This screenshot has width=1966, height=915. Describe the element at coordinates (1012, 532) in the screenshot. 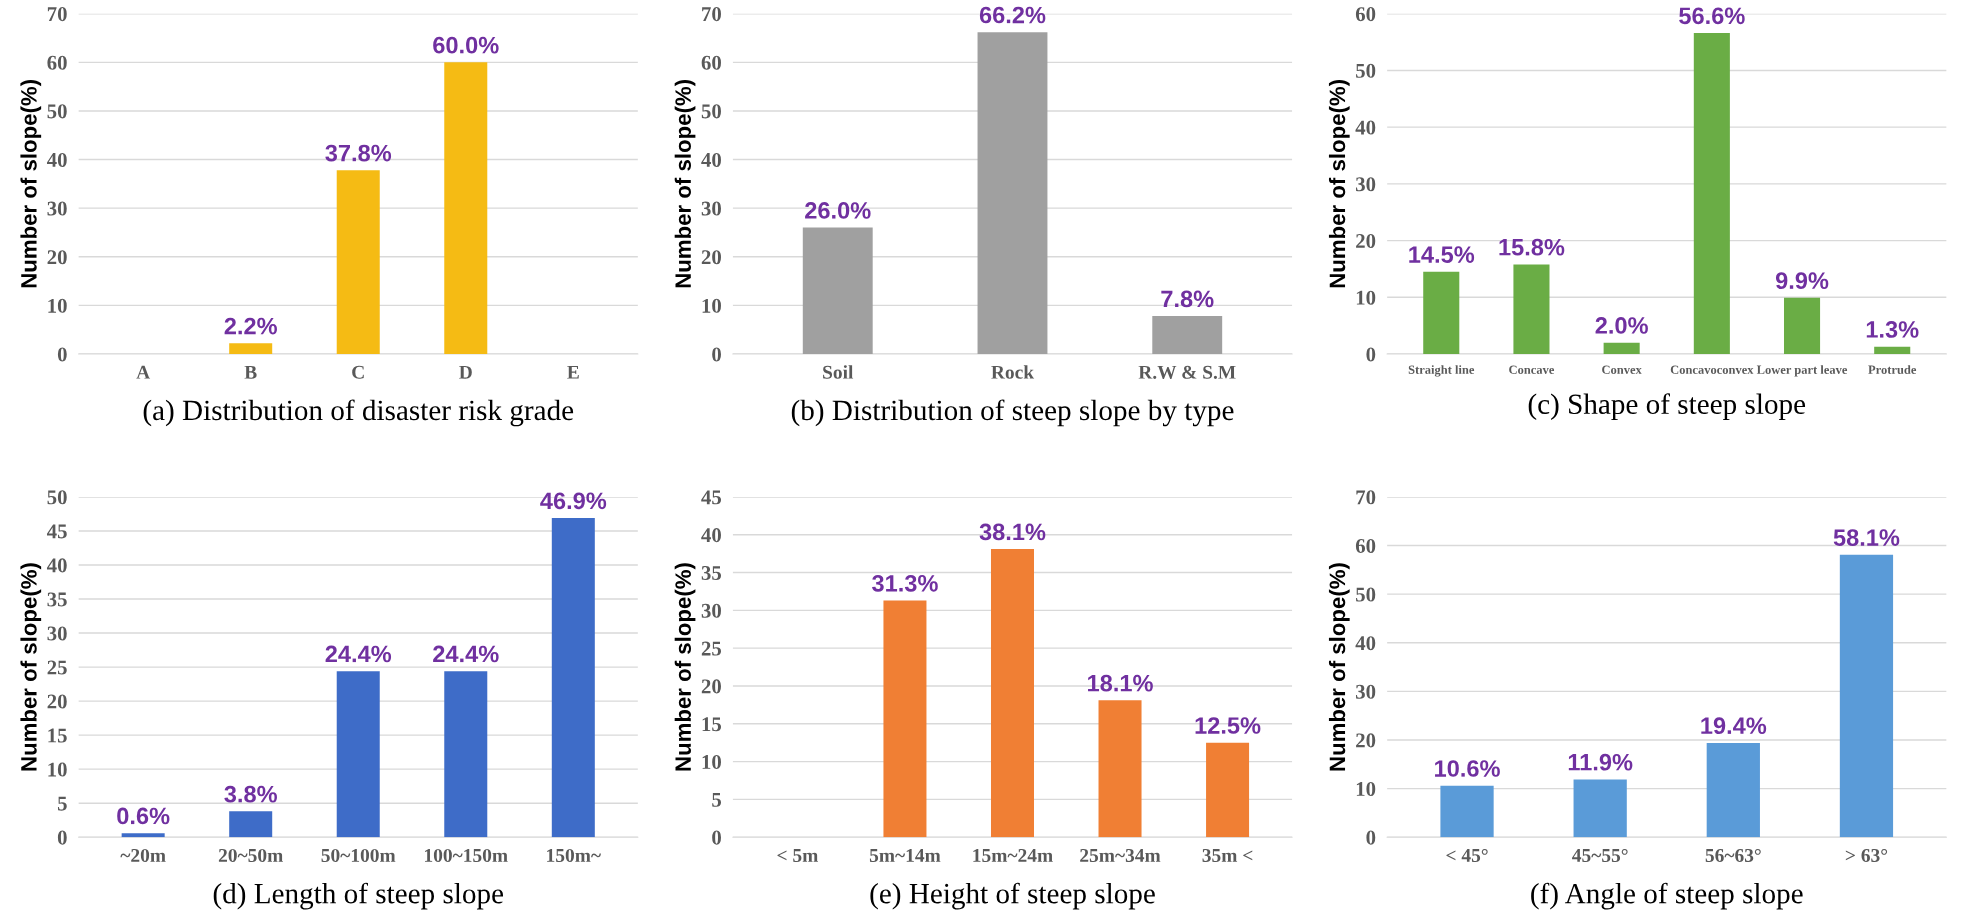

I see `data-label: 38.1%` at that location.